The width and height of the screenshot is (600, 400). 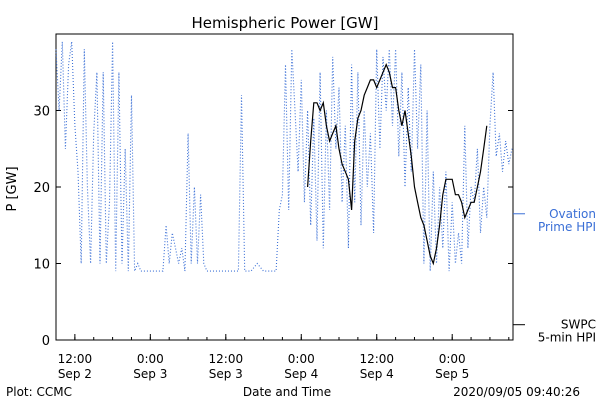 What do you see at coordinates (46, 341) in the screenshot?
I see `y-tick-label: 0` at bounding box center [46, 341].